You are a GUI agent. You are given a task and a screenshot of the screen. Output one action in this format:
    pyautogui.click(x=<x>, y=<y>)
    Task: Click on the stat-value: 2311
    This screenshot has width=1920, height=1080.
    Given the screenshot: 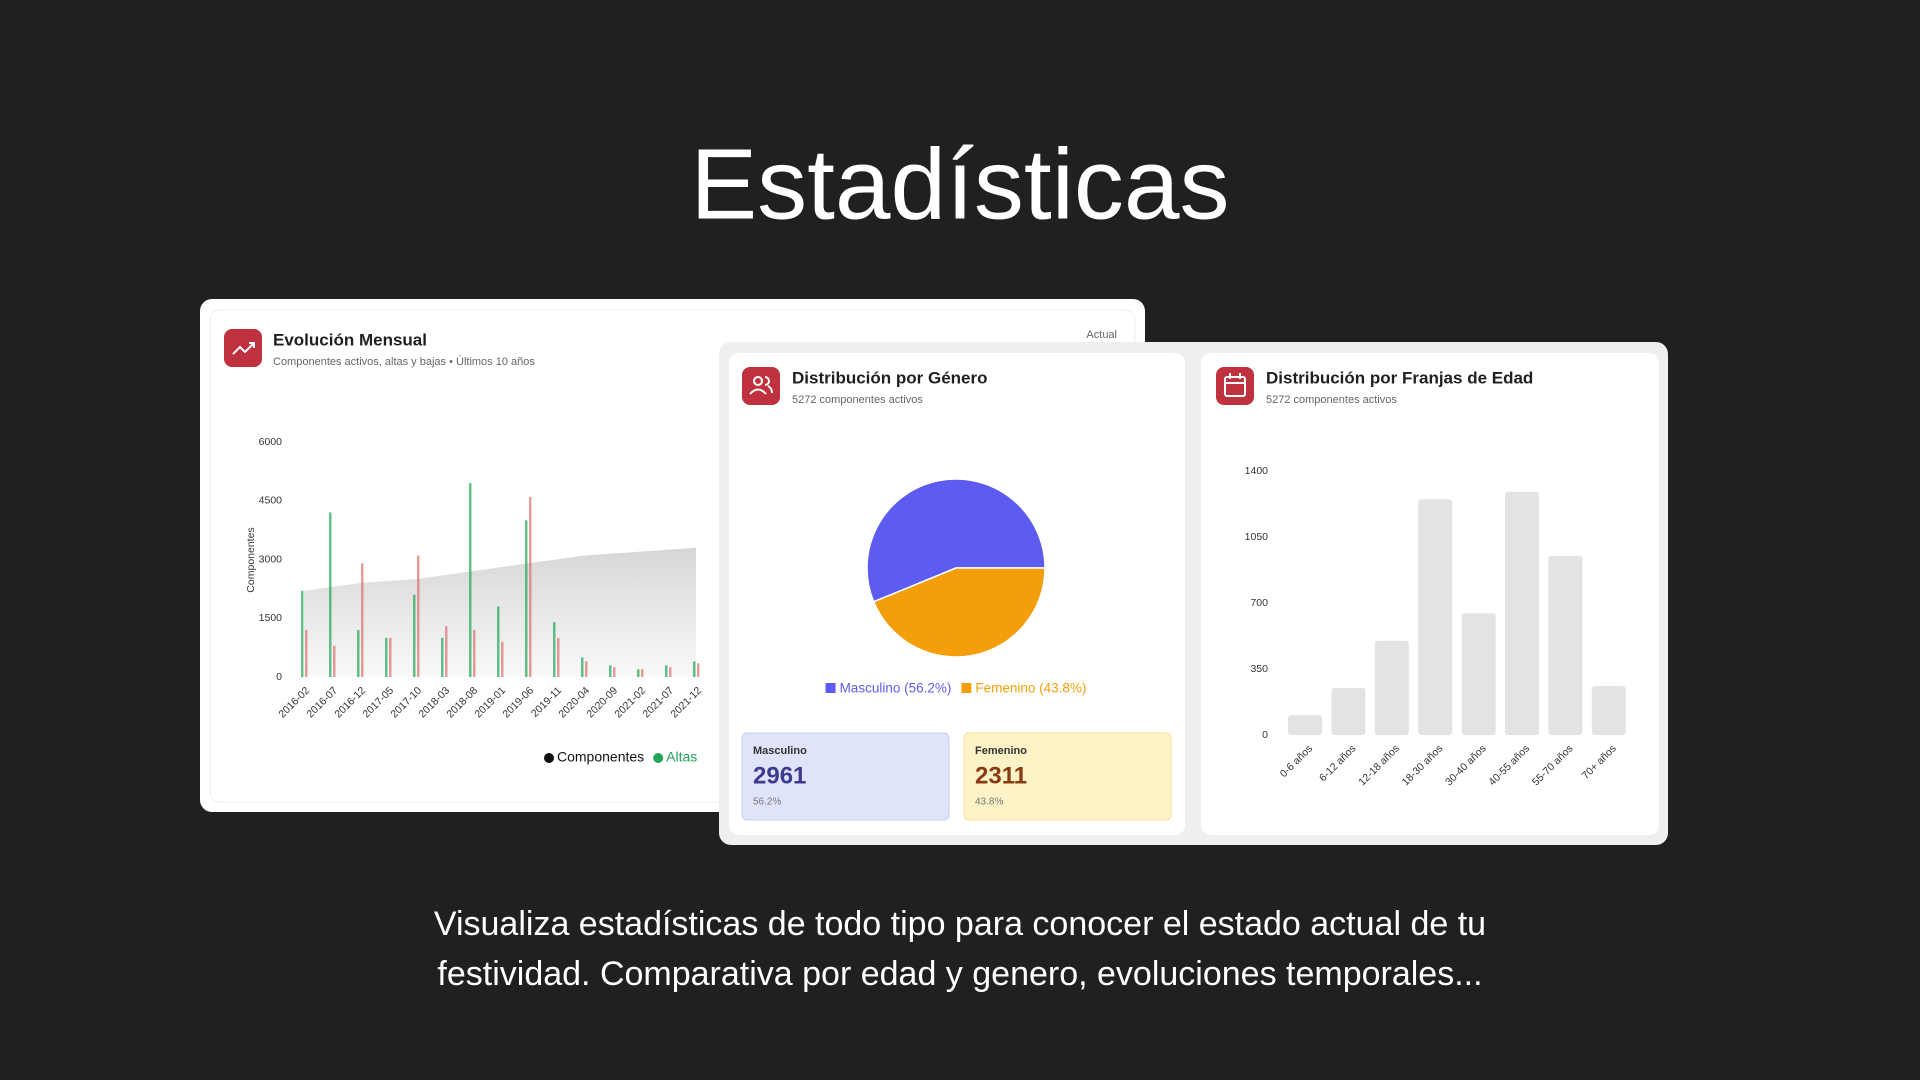 What is the action you would take?
    pyautogui.click(x=1001, y=775)
    